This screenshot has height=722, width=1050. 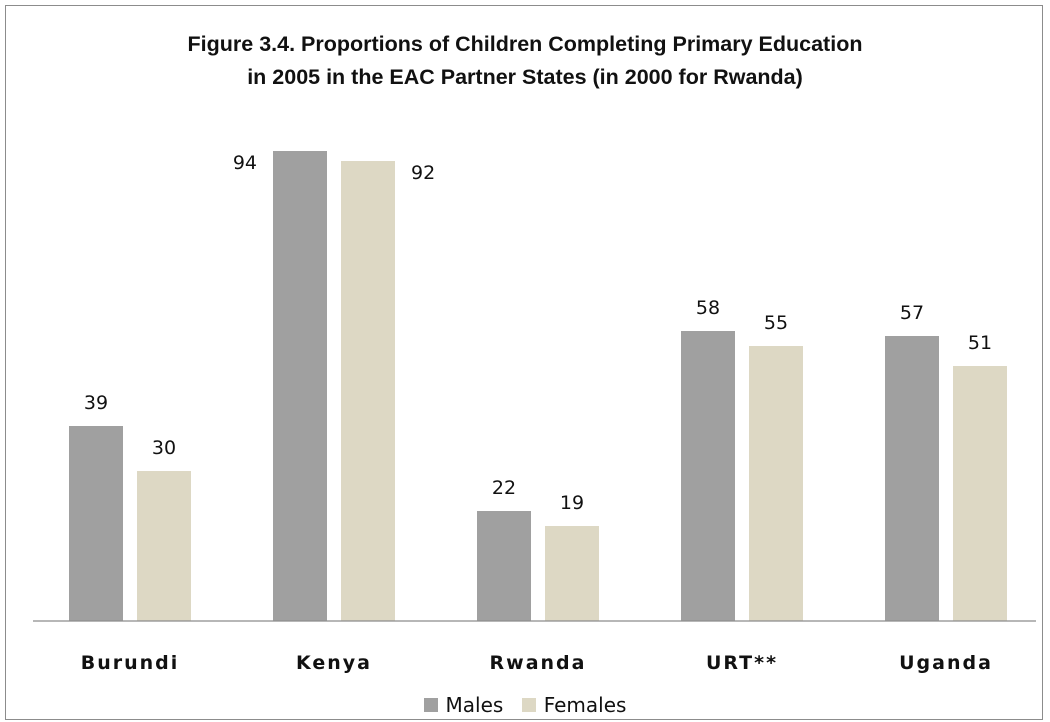 I want to click on legend-label-females: Females, so click(x=585, y=705).